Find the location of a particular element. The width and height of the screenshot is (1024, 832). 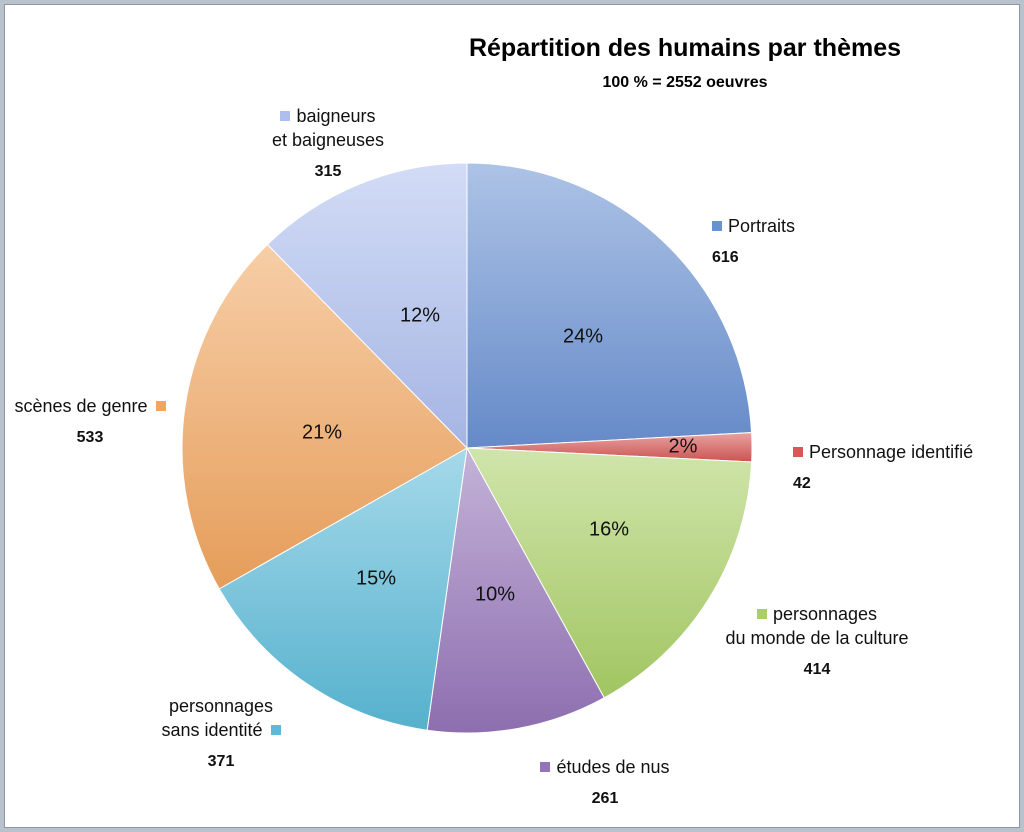

legend-text: scènes de genre is located at coordinates (90, 406).